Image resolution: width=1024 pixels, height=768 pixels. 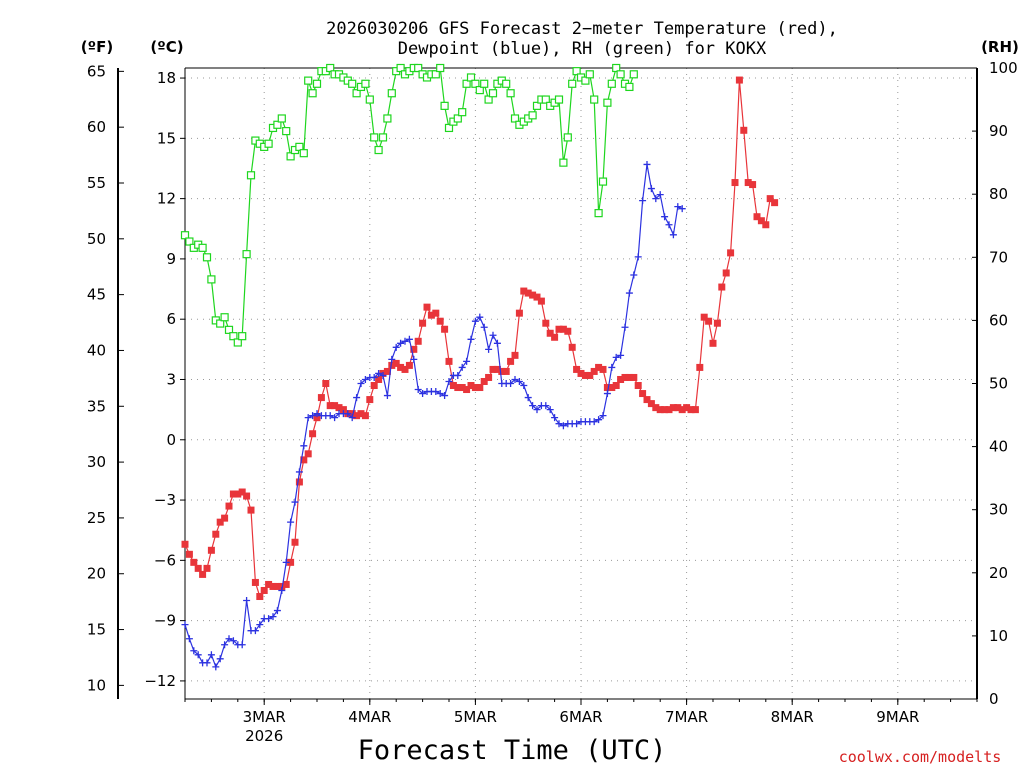 What do you see at coordinates (96, 127) in the screenshot?
I see `fahrenheit-tick-label: 60` at bounding box center [96, 127].